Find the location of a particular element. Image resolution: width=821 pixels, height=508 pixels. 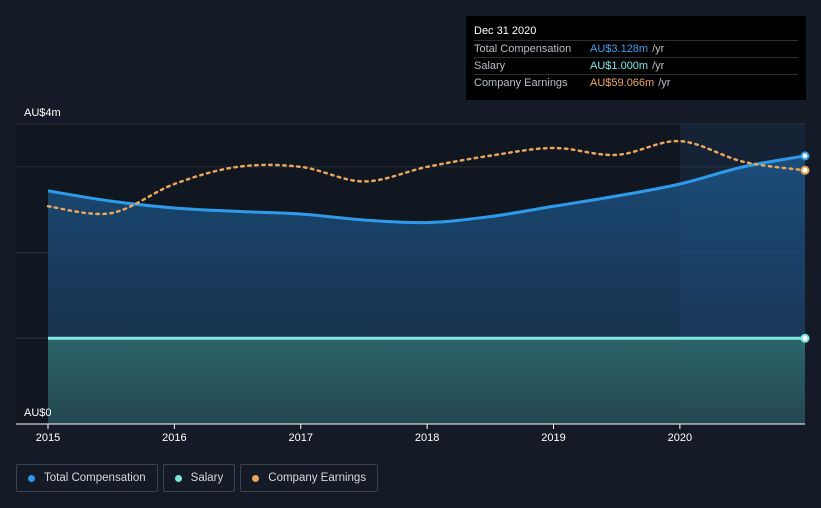

legend-label: Company Earnings is located at coordinates (317, 478).